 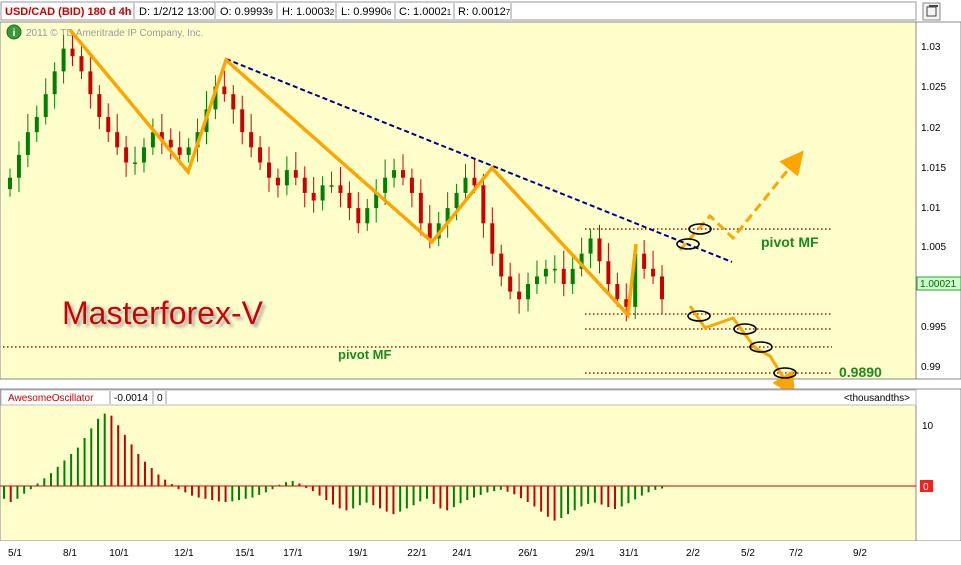 What do you see at coordinates (928, 426) in the screenshot?
I see `oscillator-tick: 10` at bounding box center [928, 426].